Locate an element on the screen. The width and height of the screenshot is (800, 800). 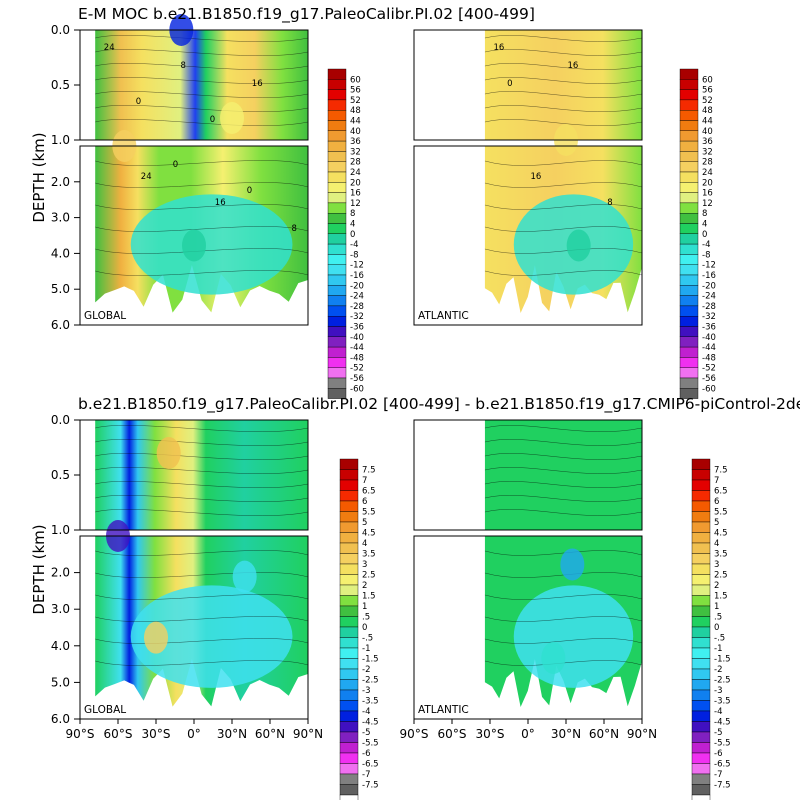
y-tick-label: 6.0 is located at coordinates (60, 719).